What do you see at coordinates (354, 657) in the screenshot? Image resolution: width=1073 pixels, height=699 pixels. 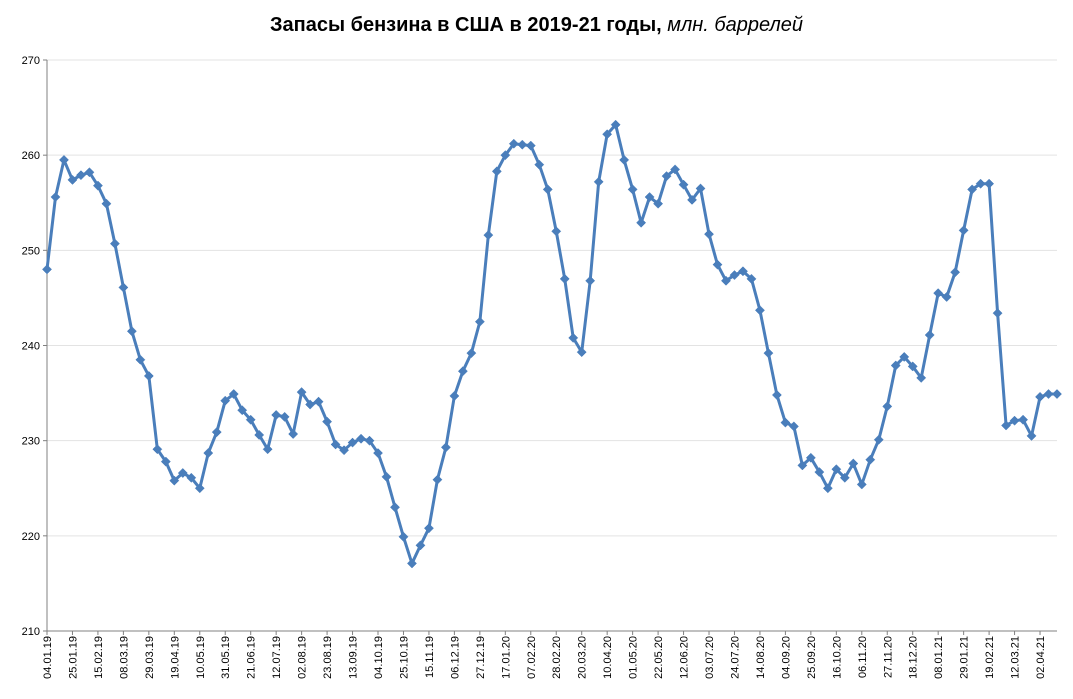 I see `x-tick-label: 13.09.19` at bounding box center [354, 657].